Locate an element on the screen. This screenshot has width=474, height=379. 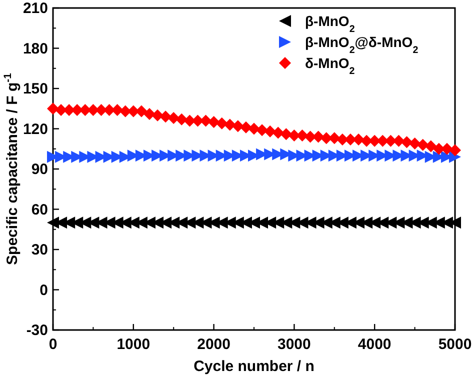
x-tick-label: 4000 is located at coordinates (375, 344).